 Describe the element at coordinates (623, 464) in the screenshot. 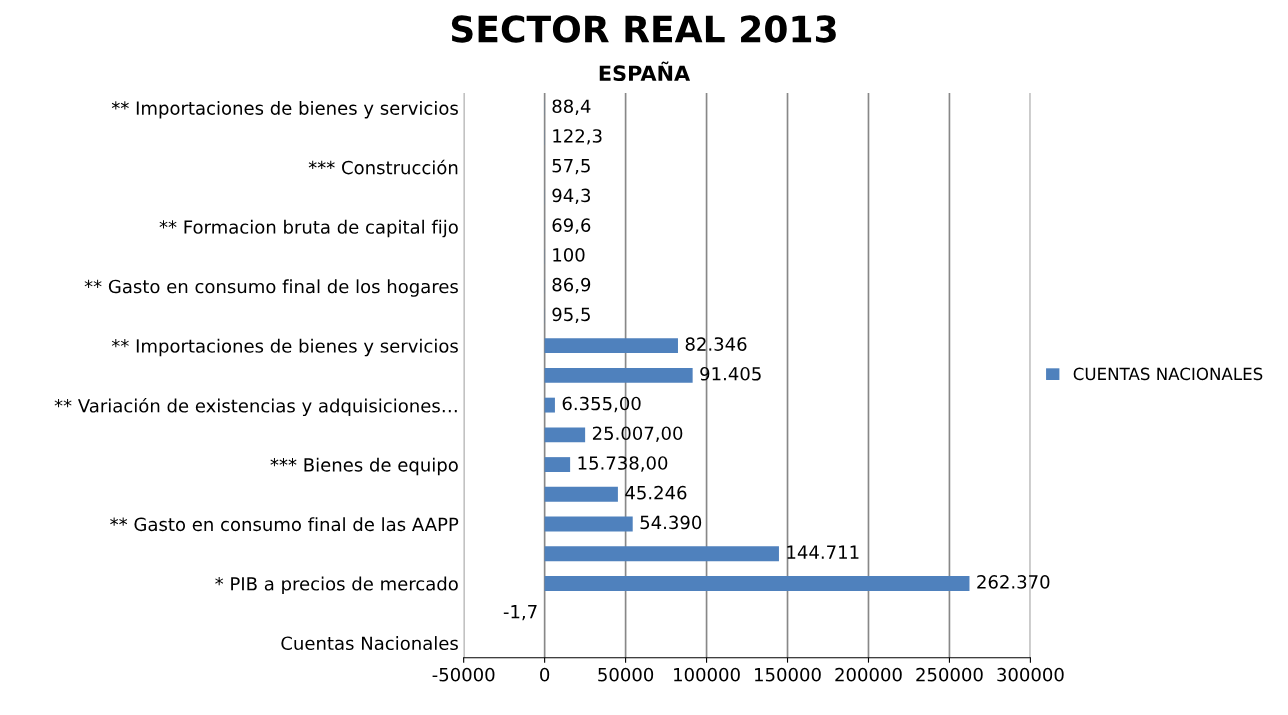

I see `data-label: 15.738,00` at that location.